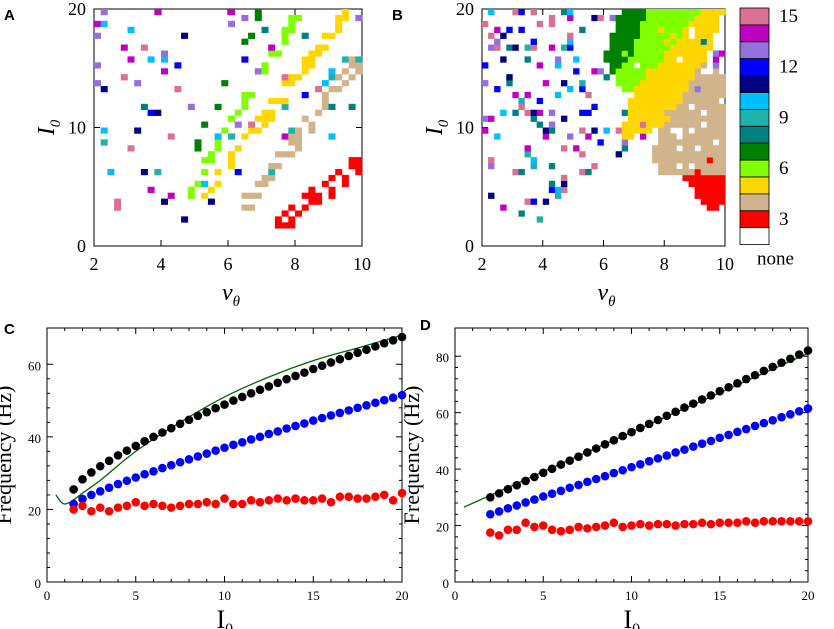  Describe the element at coordinates (9, 329) in the screenshot. I see `panel-label-c: C` at that location.